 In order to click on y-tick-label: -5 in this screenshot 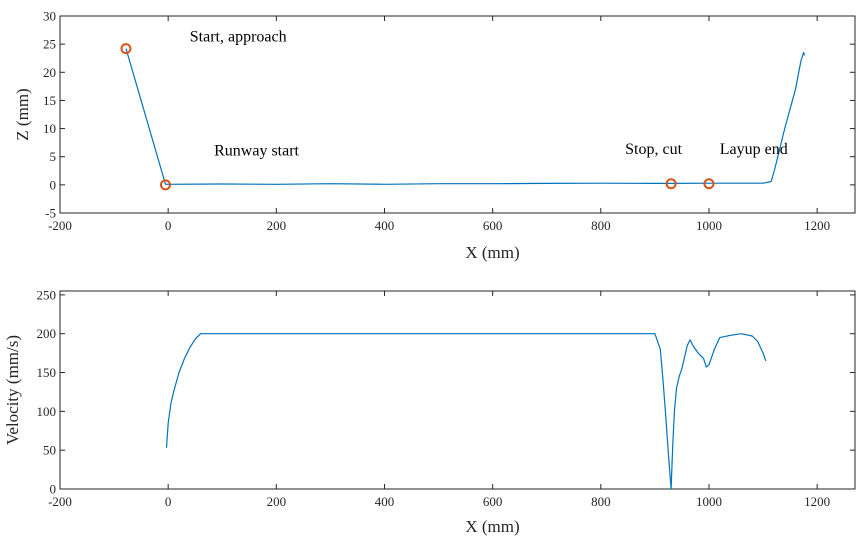, I will do `click(50, 213)`.